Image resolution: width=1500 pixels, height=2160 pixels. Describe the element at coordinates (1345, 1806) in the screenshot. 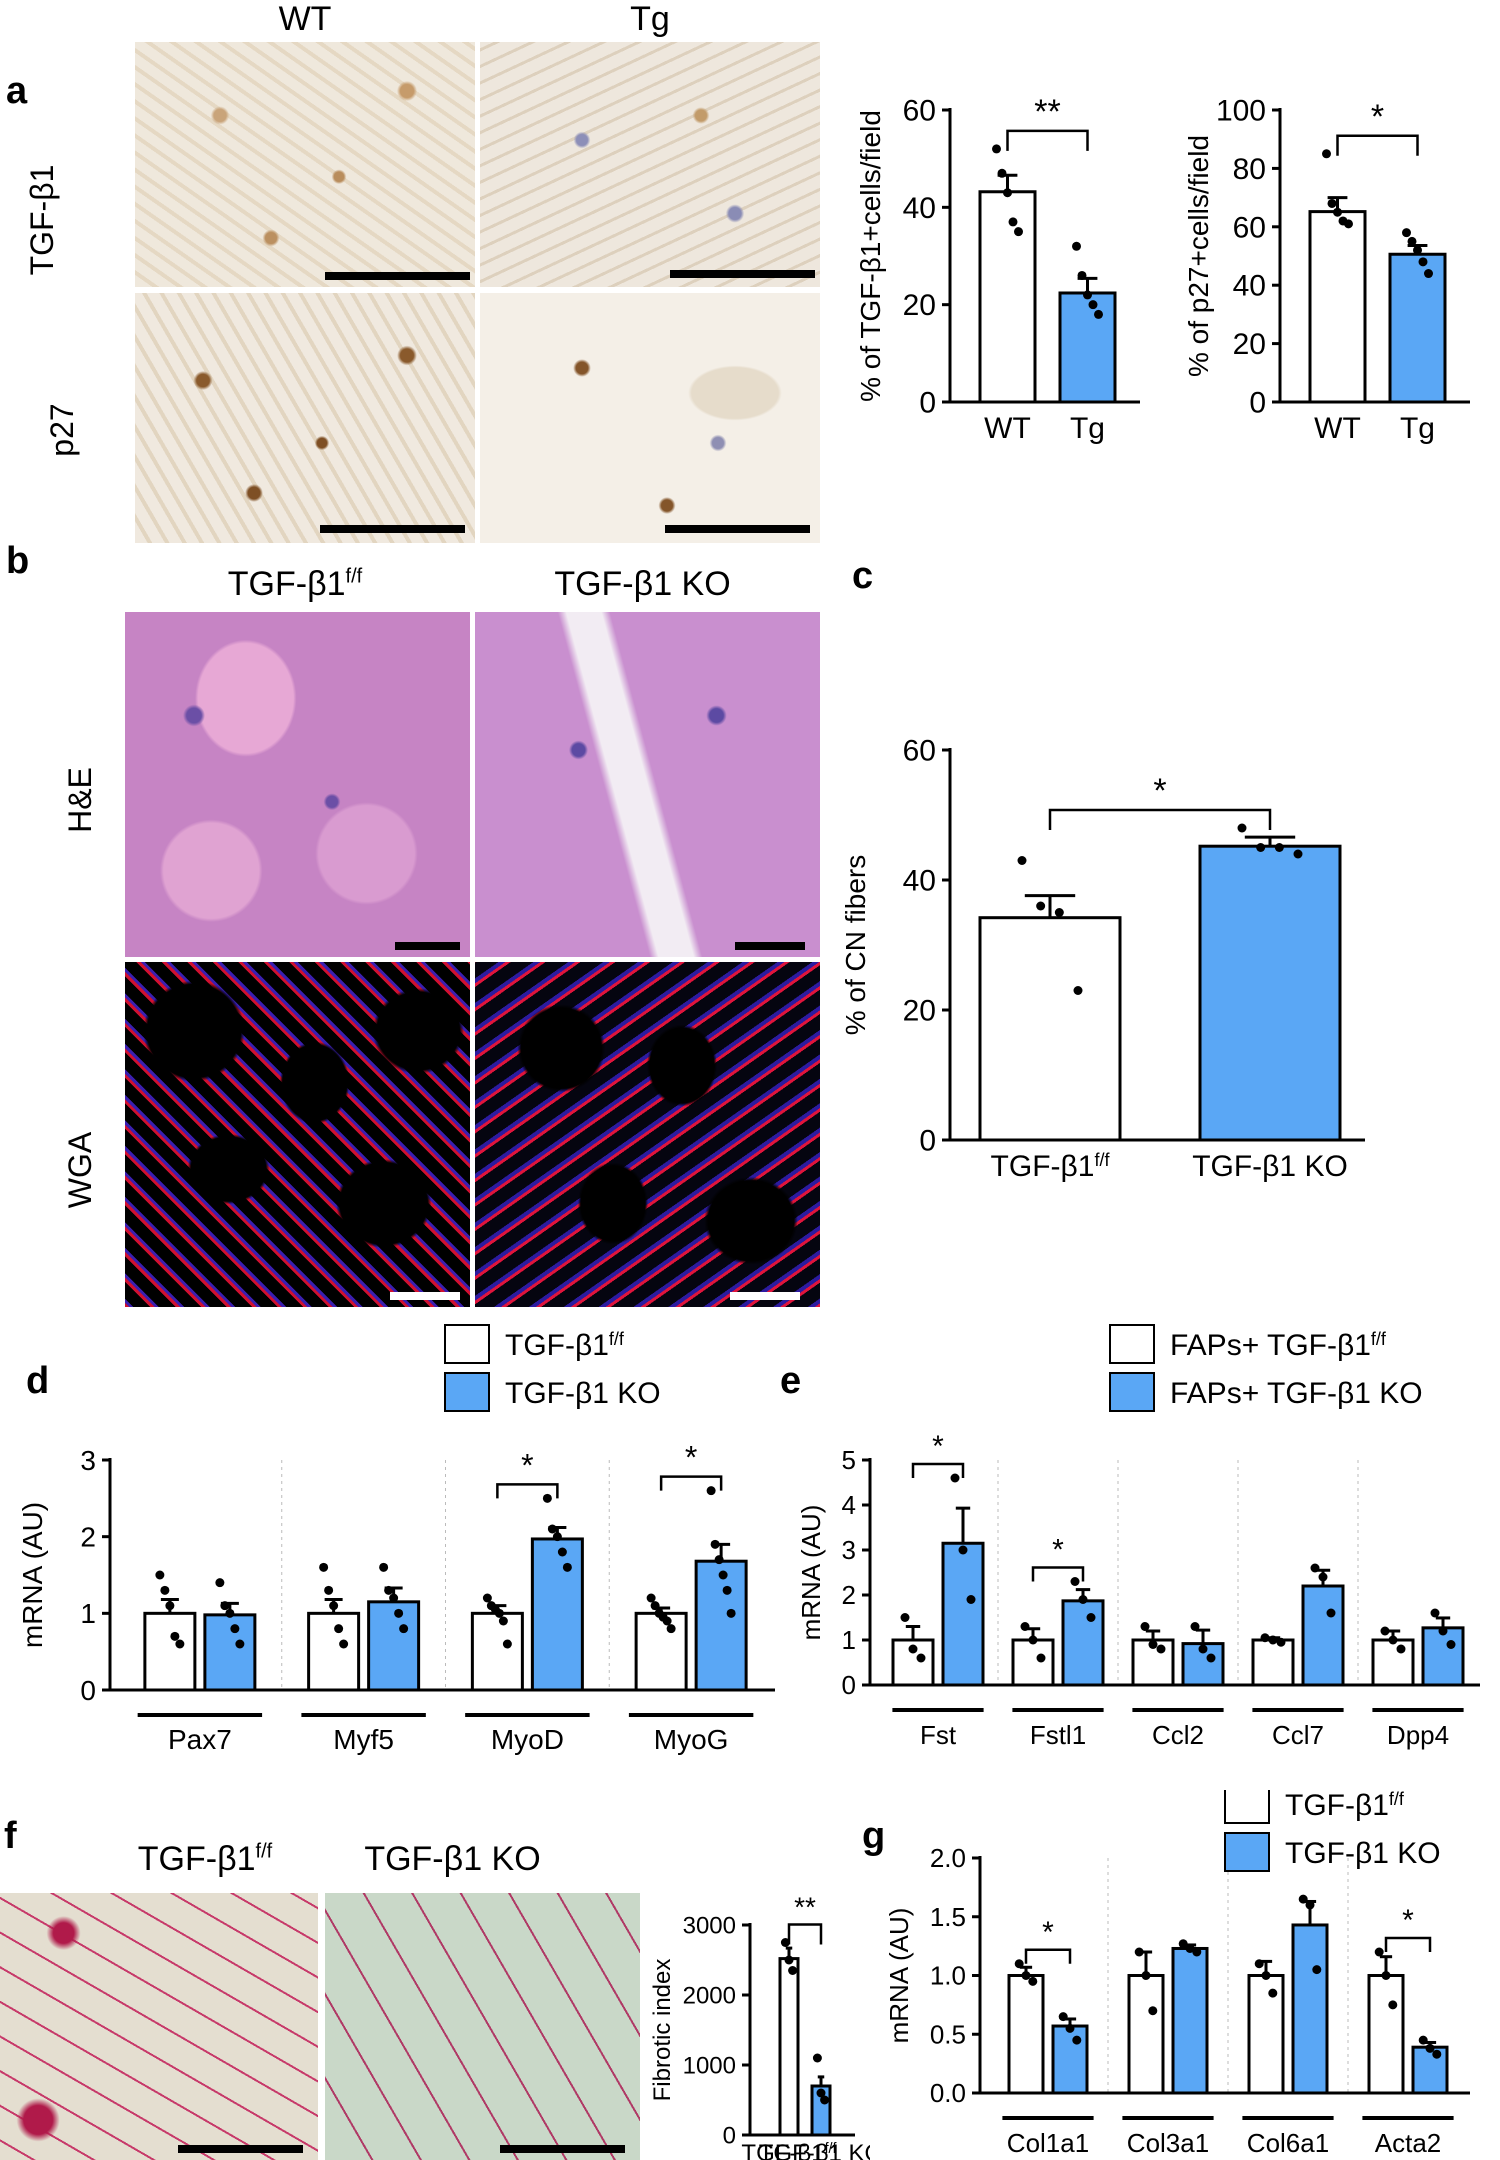

I see `legend-label: TGF-β1f/f` at that location.